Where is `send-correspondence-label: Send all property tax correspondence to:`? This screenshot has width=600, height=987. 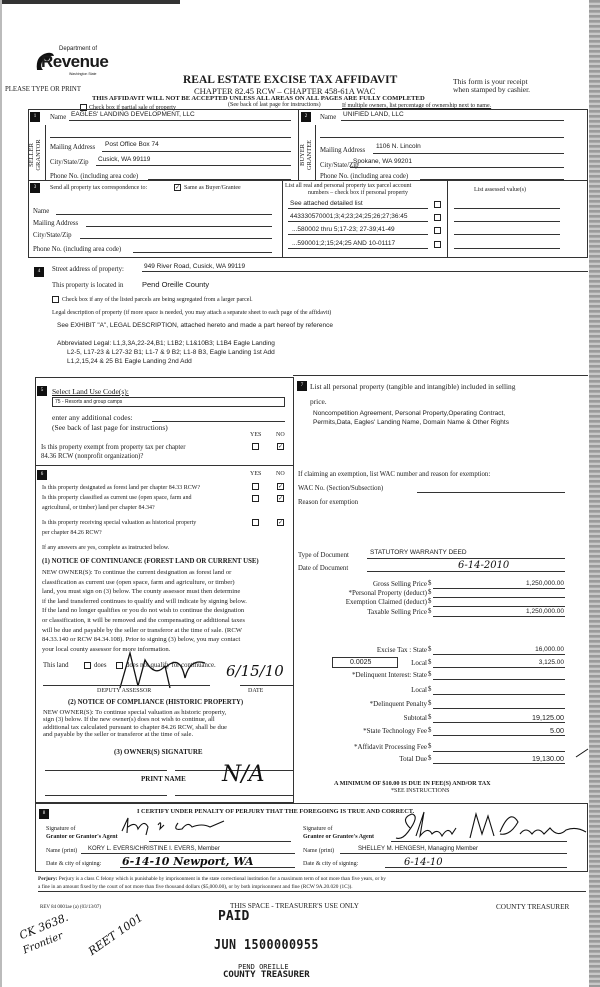 send-correspondence-label: Send all property tax correspondence to: is located at coordinates (99, 188).